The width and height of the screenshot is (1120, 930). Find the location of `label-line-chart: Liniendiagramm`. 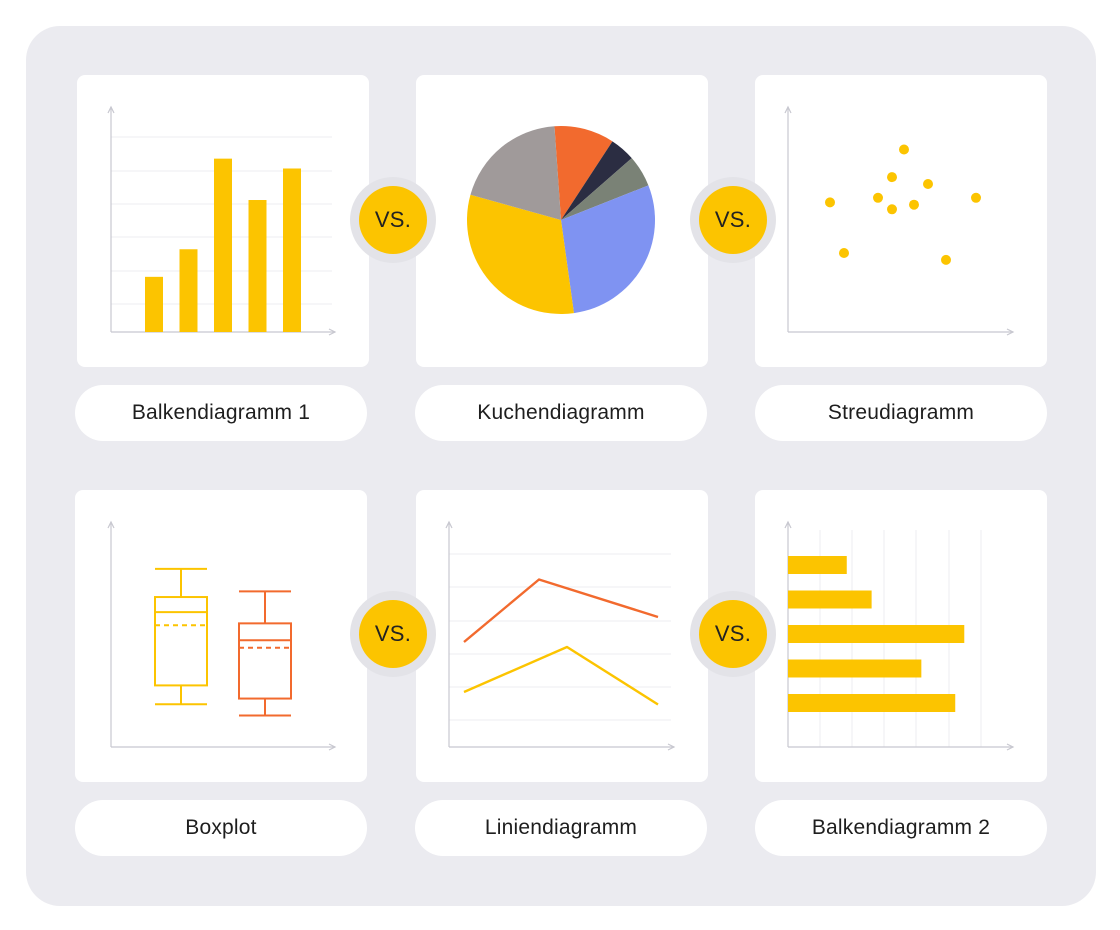

label-line-chart: Liniendiagramm is located at coordinates (561, 828).